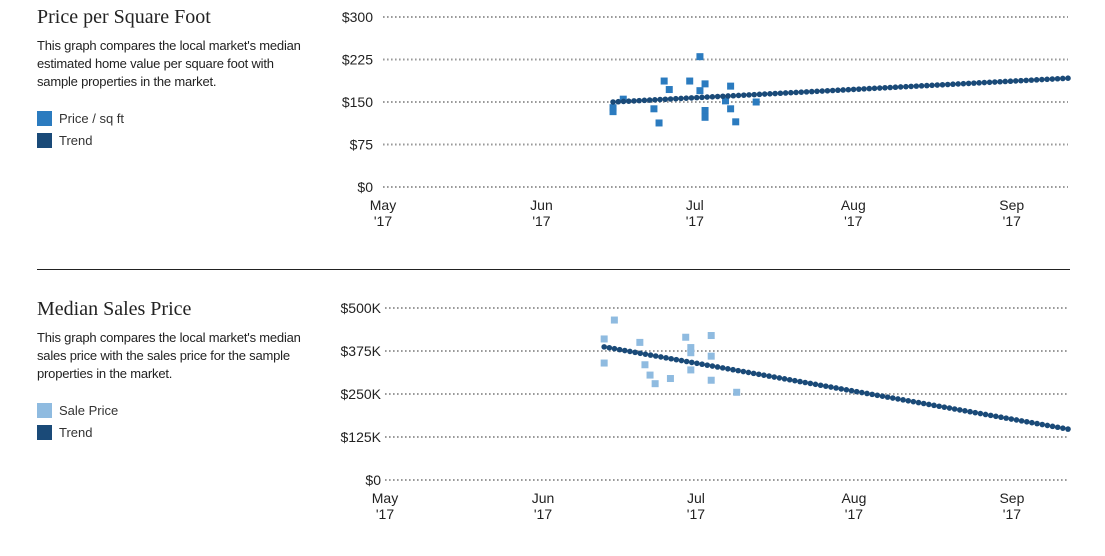 This screenshot has height=556, width=1105. I want to click on y-tick-label: $150, so click(357, 102).